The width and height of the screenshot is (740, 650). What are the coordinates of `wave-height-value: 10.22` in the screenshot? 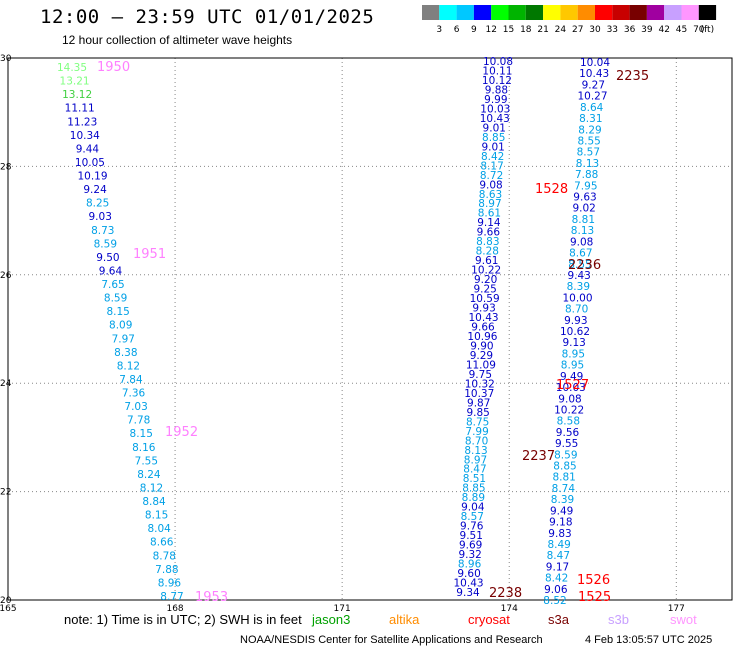 It's located at (569, 410).